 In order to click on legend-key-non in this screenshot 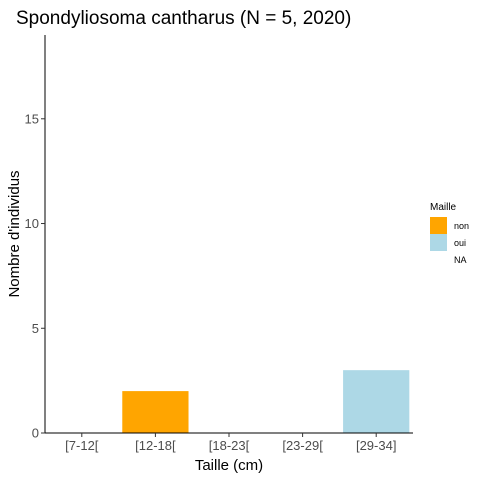, I will do `click(438, 225)`.